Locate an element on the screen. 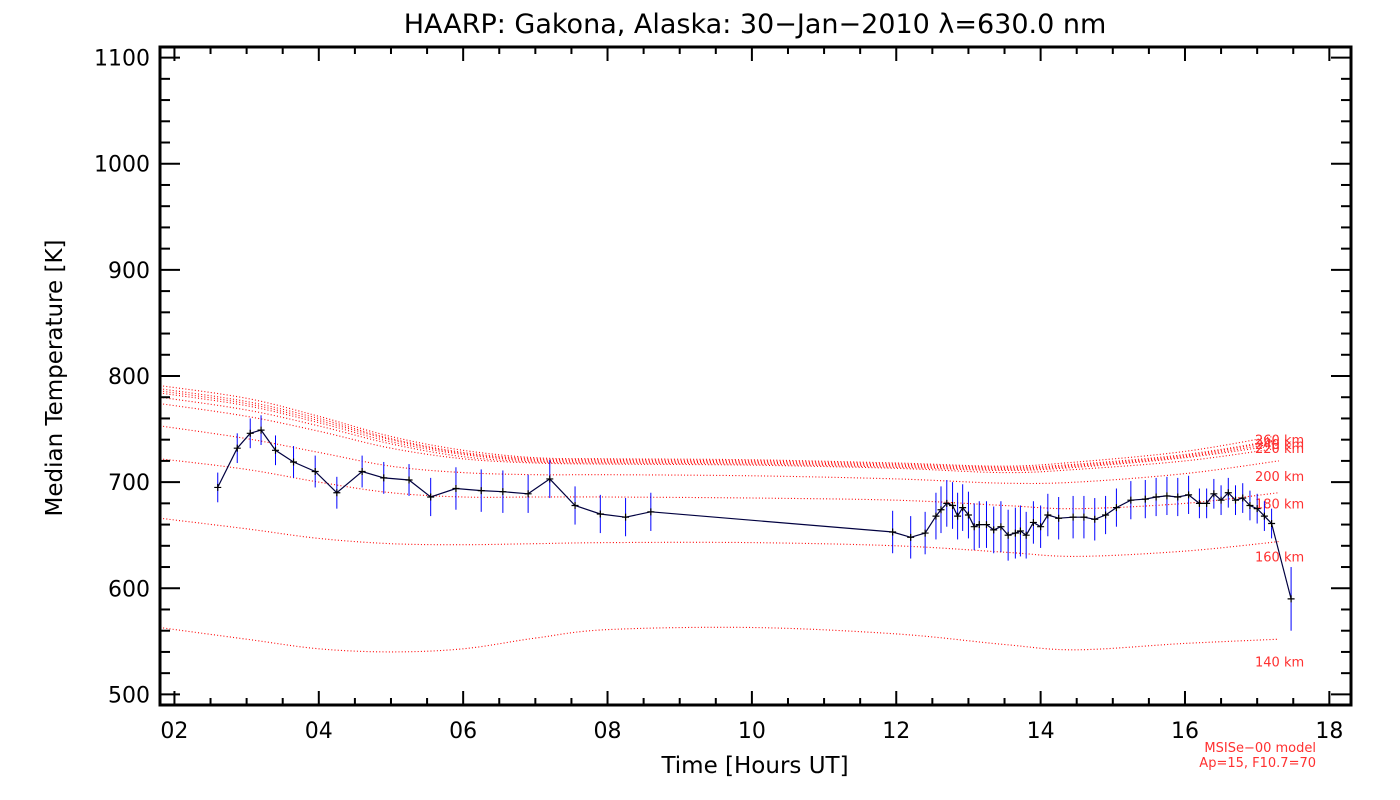  x-tick-label: 02 is located at coordinates (174, 731).